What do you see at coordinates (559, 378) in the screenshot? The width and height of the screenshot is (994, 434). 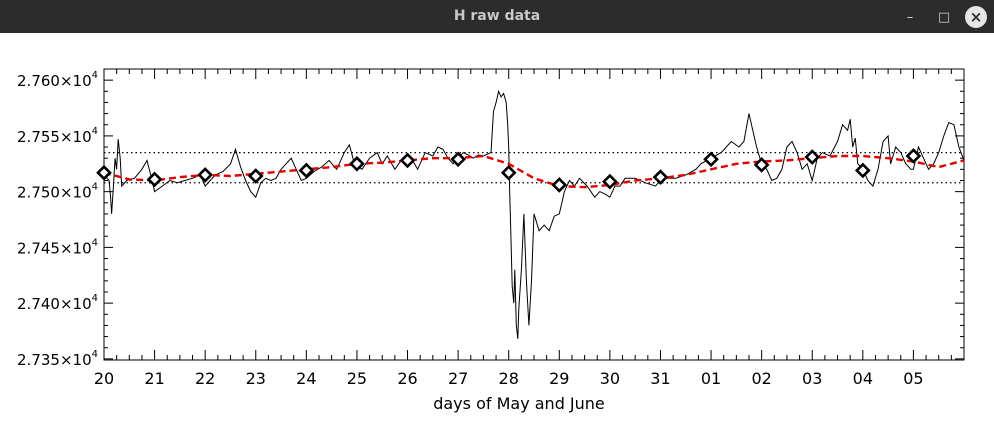 I see `x-tick-label-9: 29` at bounding box center [559, 378].